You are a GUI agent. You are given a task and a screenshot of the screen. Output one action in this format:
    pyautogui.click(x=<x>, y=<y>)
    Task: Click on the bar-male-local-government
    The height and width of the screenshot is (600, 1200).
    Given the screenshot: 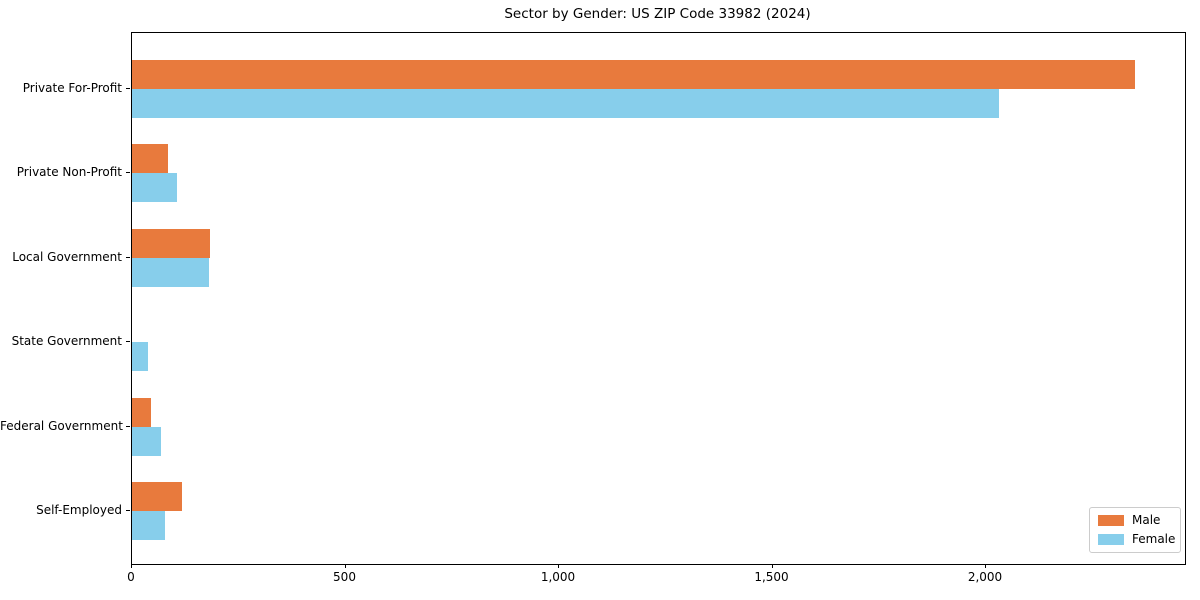 What is the action you would take?
    pyautogui.click(x=171, y=243)
    